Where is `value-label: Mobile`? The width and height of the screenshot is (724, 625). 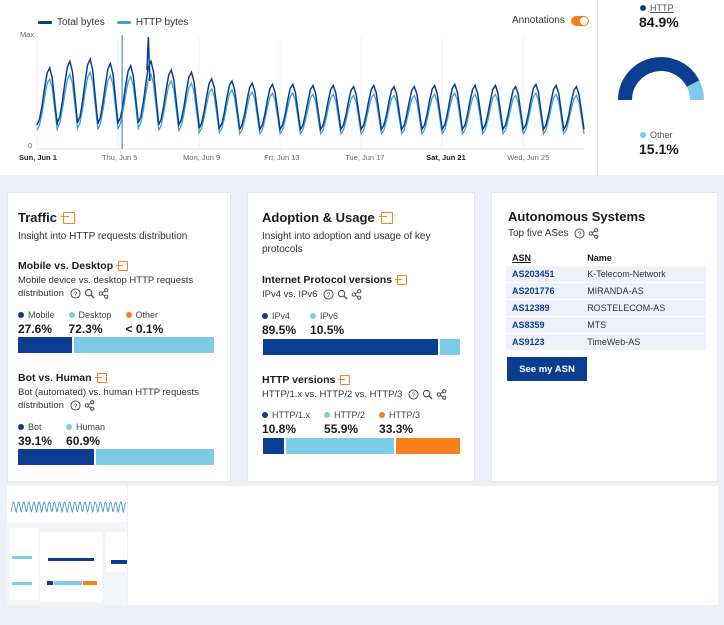
value-label: Mobile is located at coordinates (36, 314).